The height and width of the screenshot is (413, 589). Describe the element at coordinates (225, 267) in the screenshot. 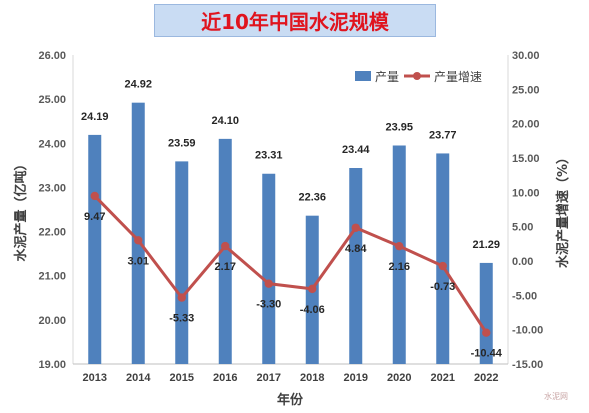

I see `line-data-label: 2.17` at that location.